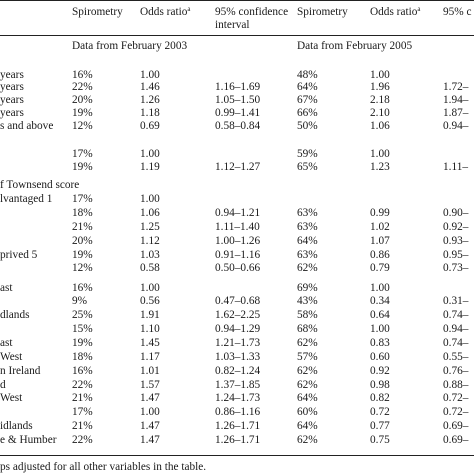 The width and height of the screenshot is (474, 474). What do you see at coordinates (150, 100) in the screenshot?
I see `table-cell-o1: 1.26` at bounding box center [150, 100].